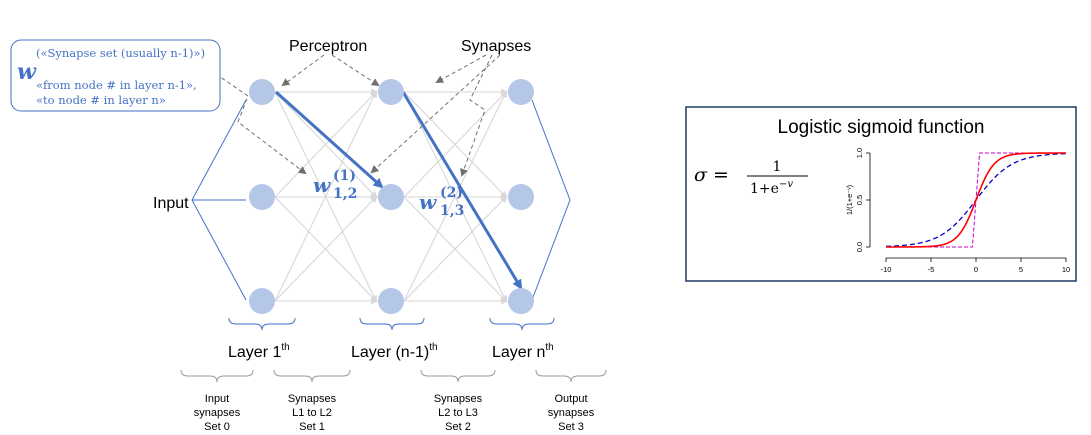  What do you see at coordinates (859, 247) in the screenshot?
I see `y-tick-label: 0.0` at bounding box center [859, 247].